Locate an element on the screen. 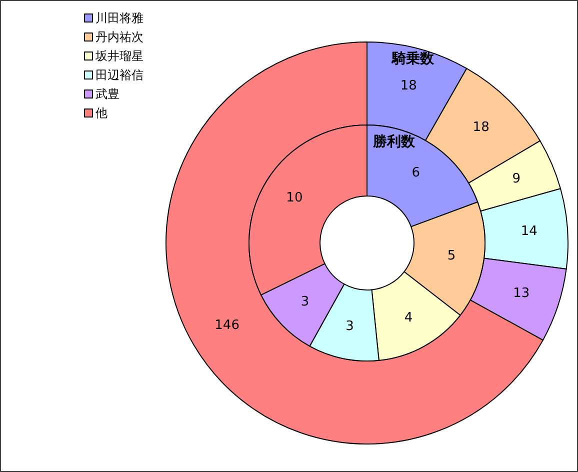 This screenshot has height=472, width=578. slice-label: 騎乗数 is located at coordinates (413, 58).